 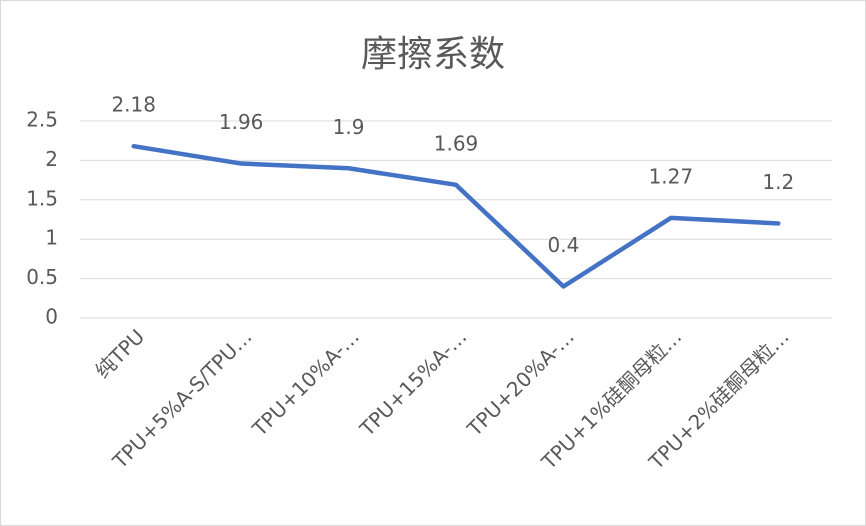 What do you see at coordinates (778, 182) in the screenshot?
I see `data-label: 1.2` at bounding box center [778, 182].